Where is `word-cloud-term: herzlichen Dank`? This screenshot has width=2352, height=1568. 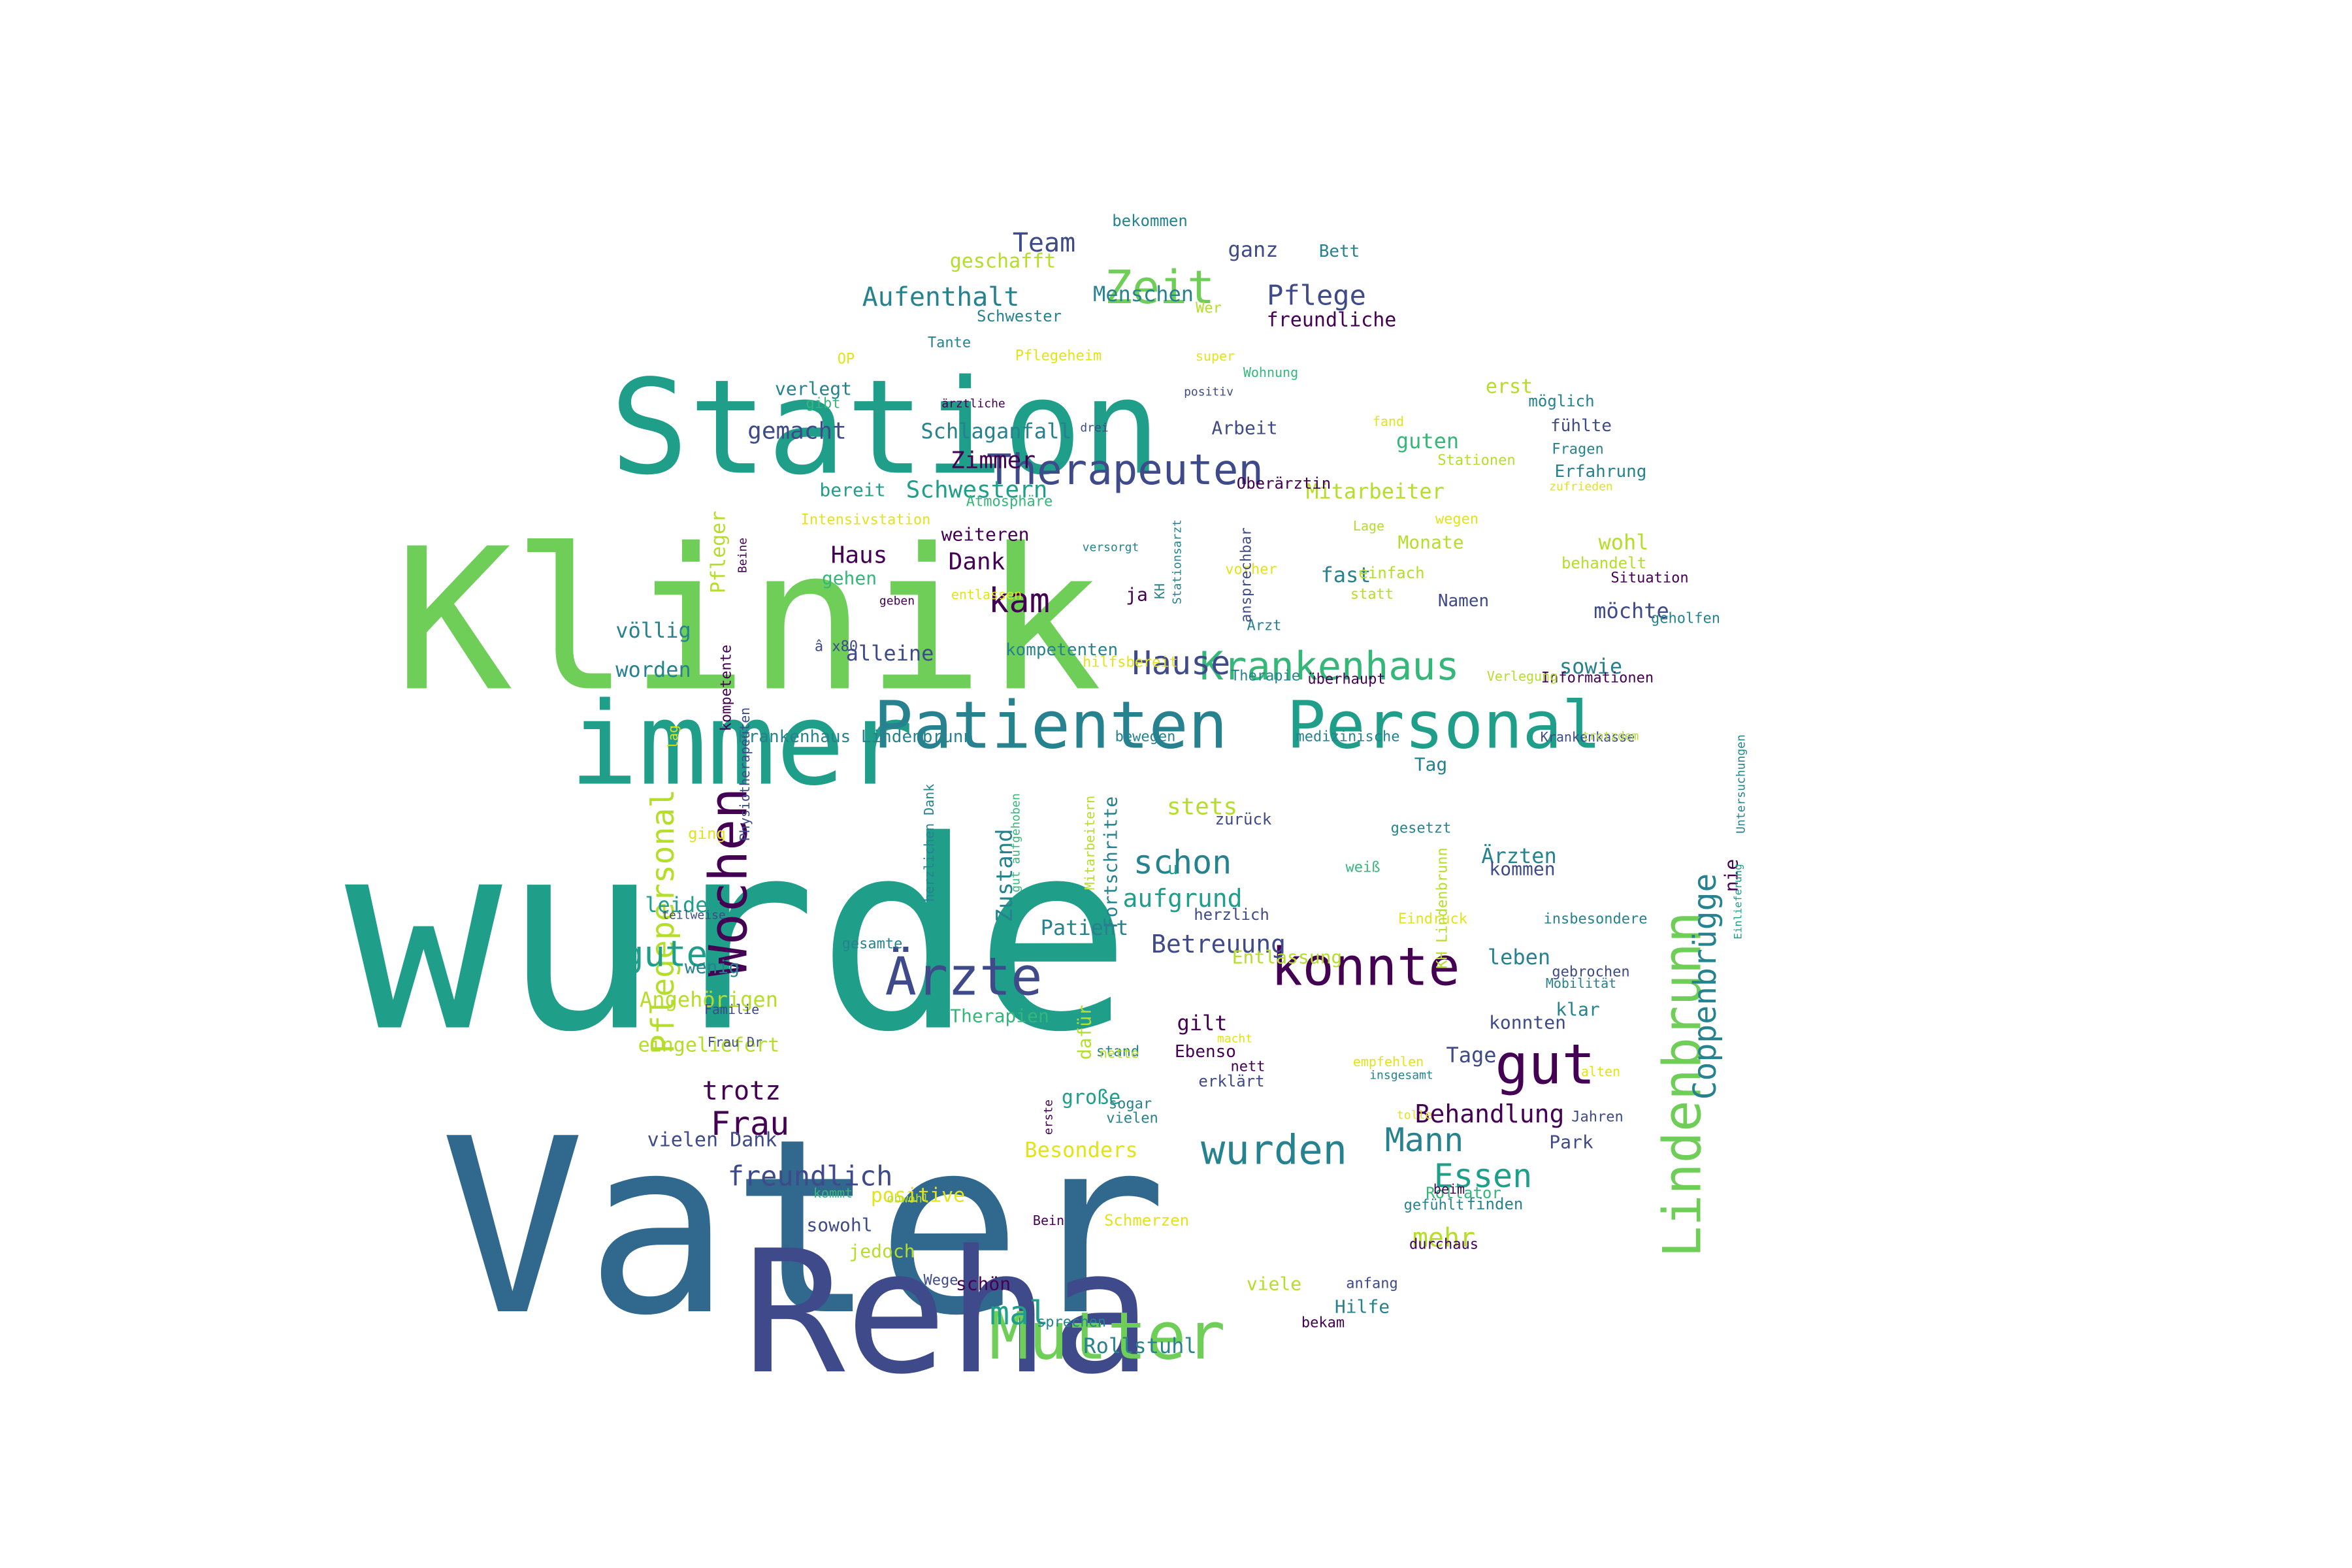
word-cloud-term: herzlichen Dank is located at coordinates (929, 843).